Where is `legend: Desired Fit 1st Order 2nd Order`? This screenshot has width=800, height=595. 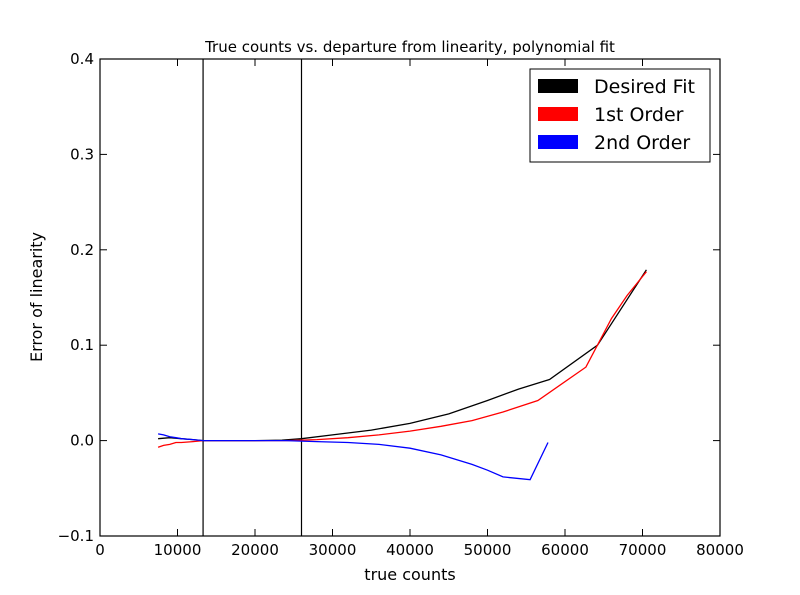 legend: Desired Fit 1st Order 2nd Order is located at coordinates (620, 115).